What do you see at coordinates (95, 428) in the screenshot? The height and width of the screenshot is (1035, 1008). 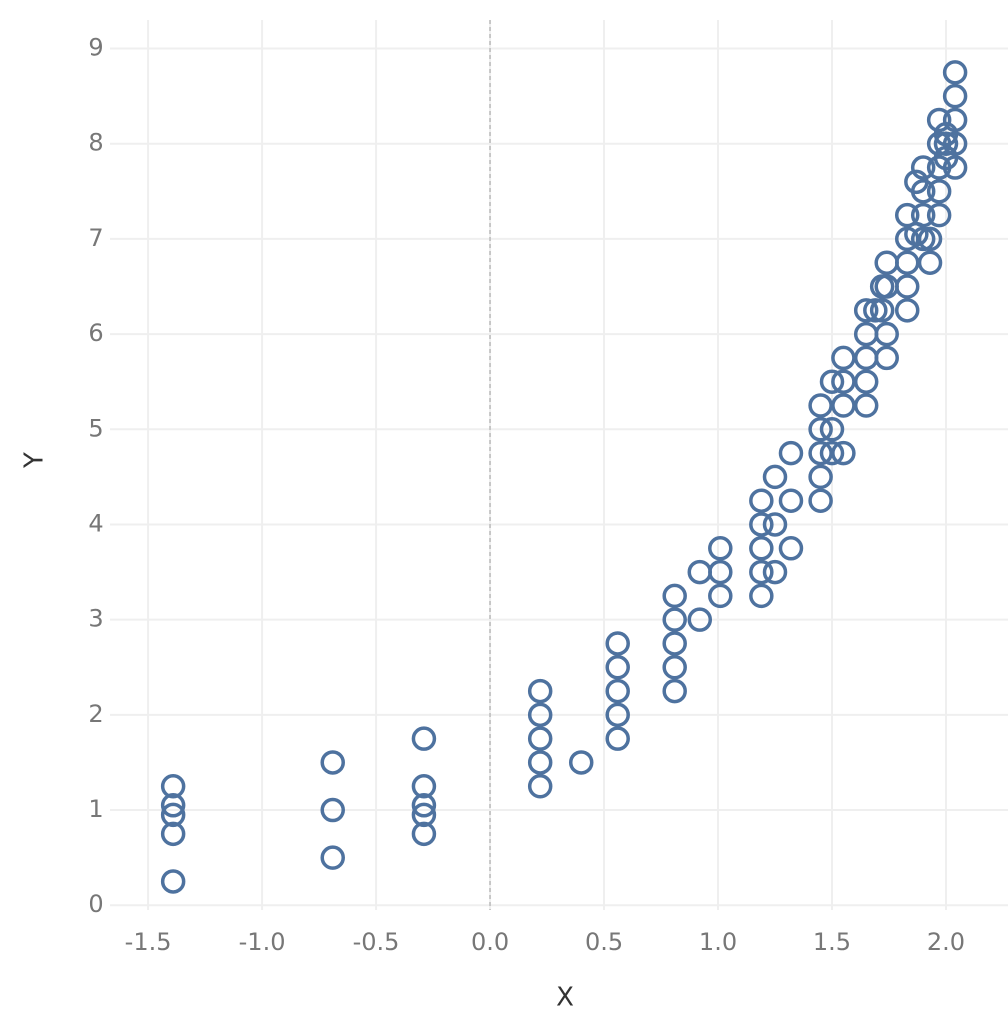 I see `y-tick-label: 5` at bounding box center [95, 428].